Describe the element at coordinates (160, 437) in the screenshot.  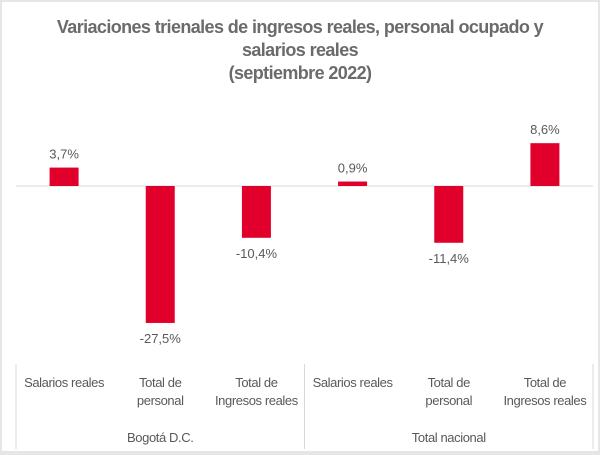
I see `group-label: Bogotá D.C.` at that location.